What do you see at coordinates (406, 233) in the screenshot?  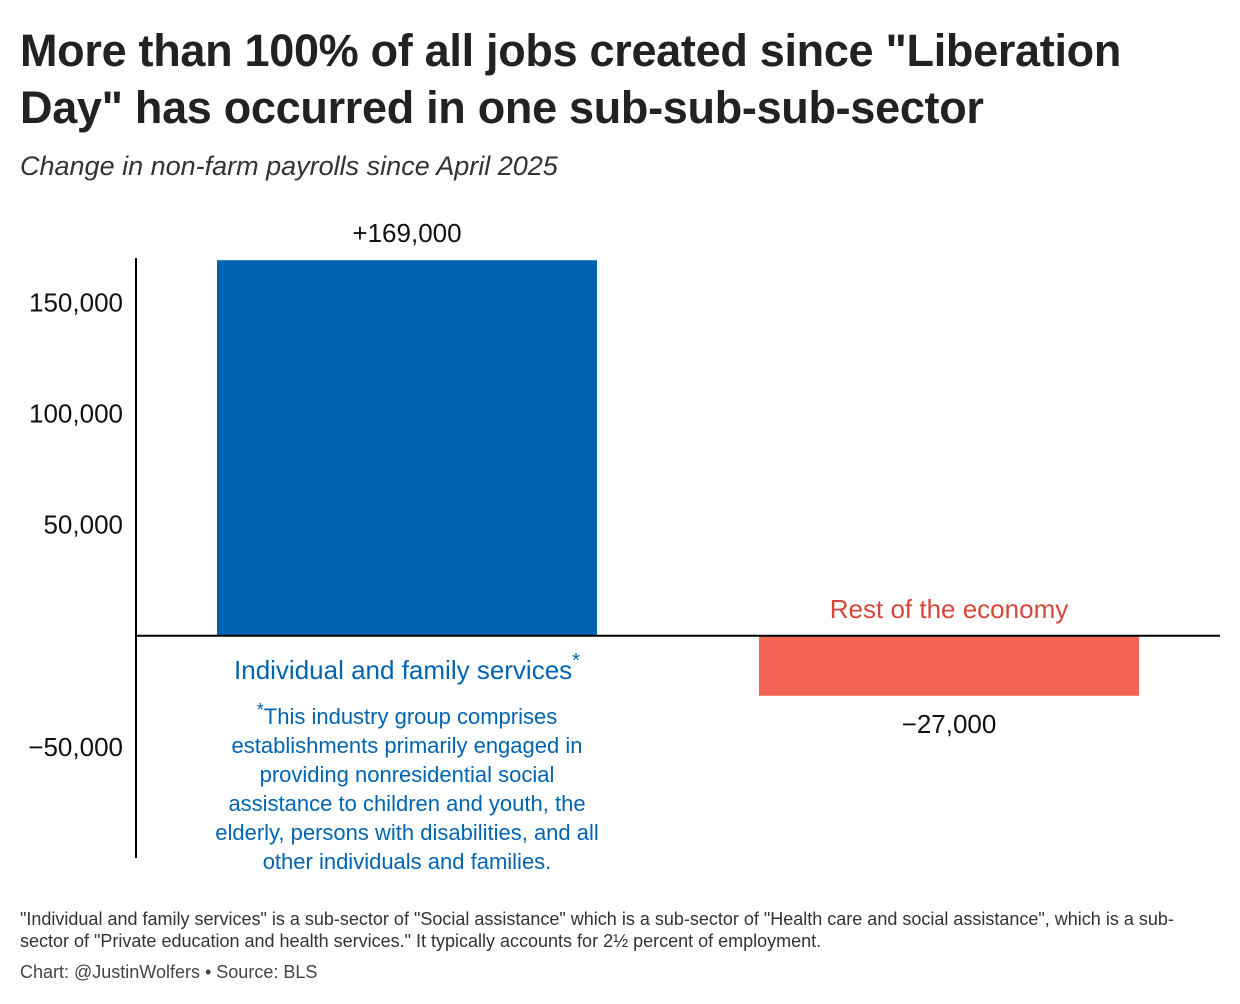 I see `data-label: +169,000` at bounding box center [406, 233].